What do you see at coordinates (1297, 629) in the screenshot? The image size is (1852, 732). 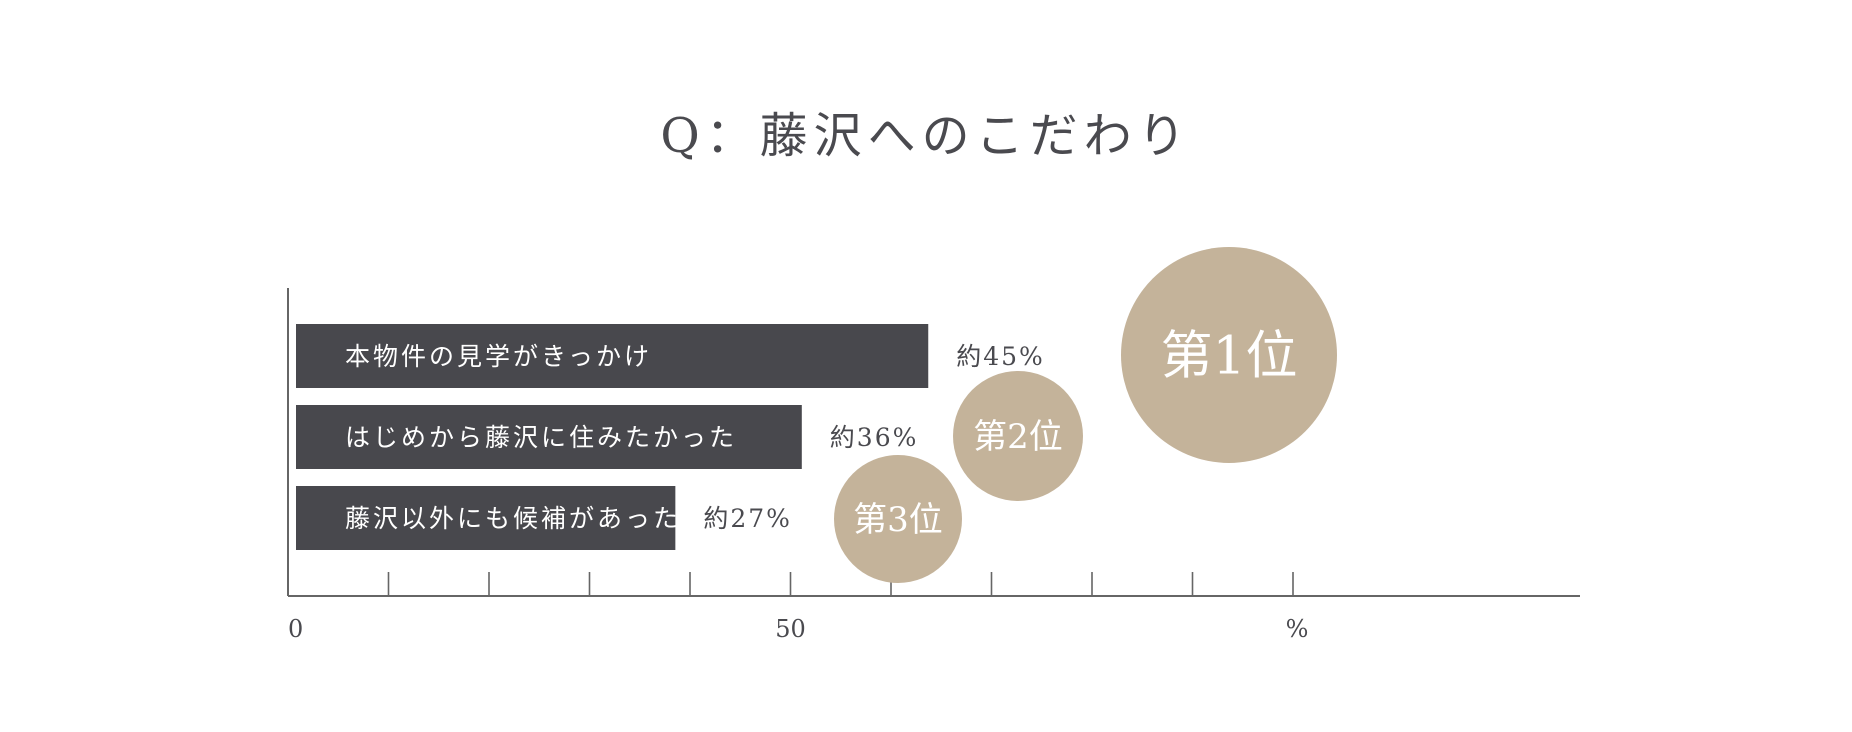 I see `x-unit-label: %` at bounding box center [1297, 629].